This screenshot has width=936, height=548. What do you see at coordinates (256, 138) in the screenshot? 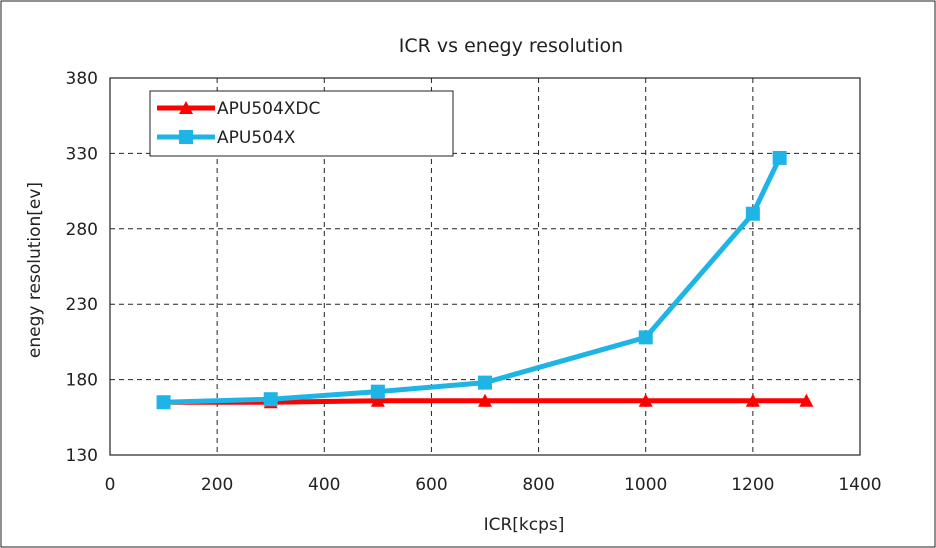
I see `legend-label: APU504X` at bounding box center [256, 138].